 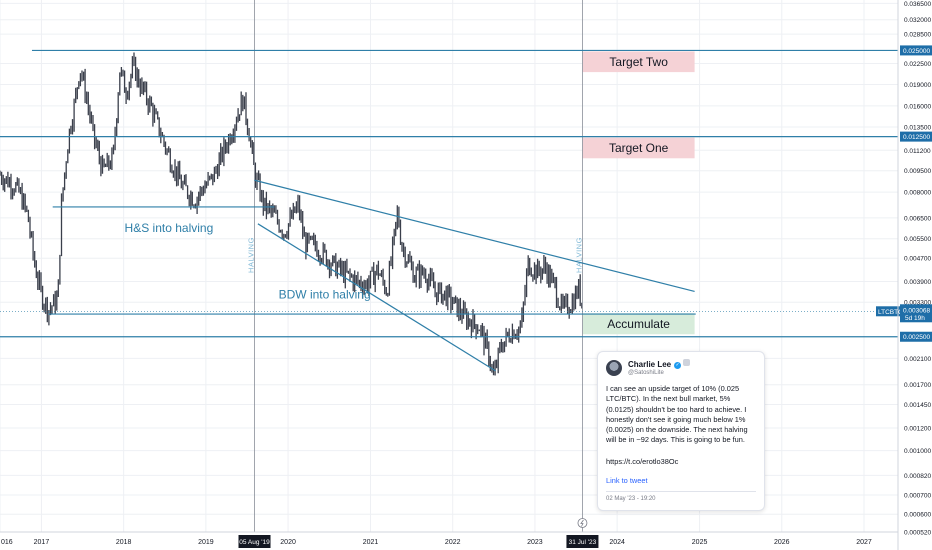 I want to click on x-tick-label: 2017, so click(x=42, y=542).